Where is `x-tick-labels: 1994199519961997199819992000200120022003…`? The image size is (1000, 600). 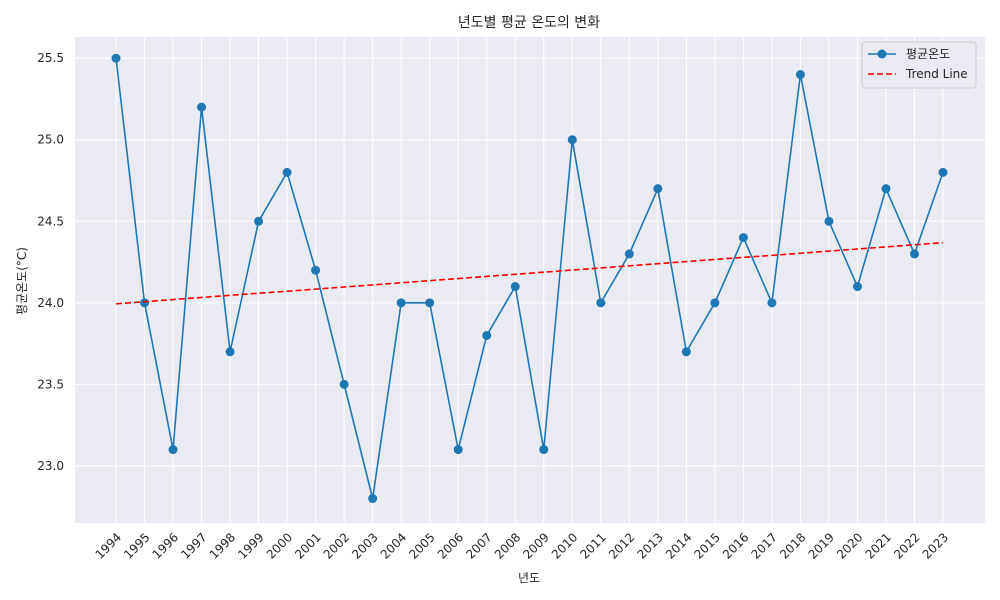 x-tick-labels: 1994199519961997199819992000200120022003… is located at coordinates (522, 545).